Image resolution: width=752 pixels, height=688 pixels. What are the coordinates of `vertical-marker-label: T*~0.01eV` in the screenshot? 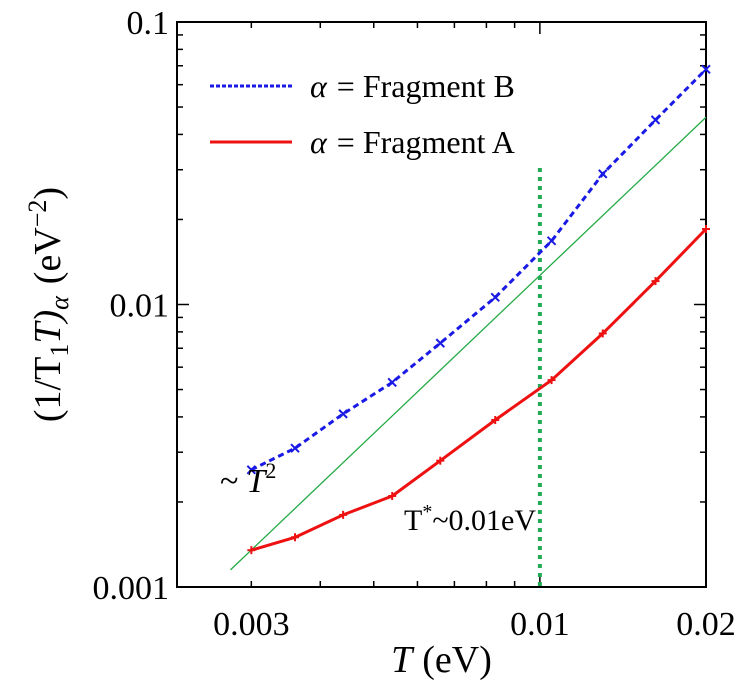 It's located at (470, 519).